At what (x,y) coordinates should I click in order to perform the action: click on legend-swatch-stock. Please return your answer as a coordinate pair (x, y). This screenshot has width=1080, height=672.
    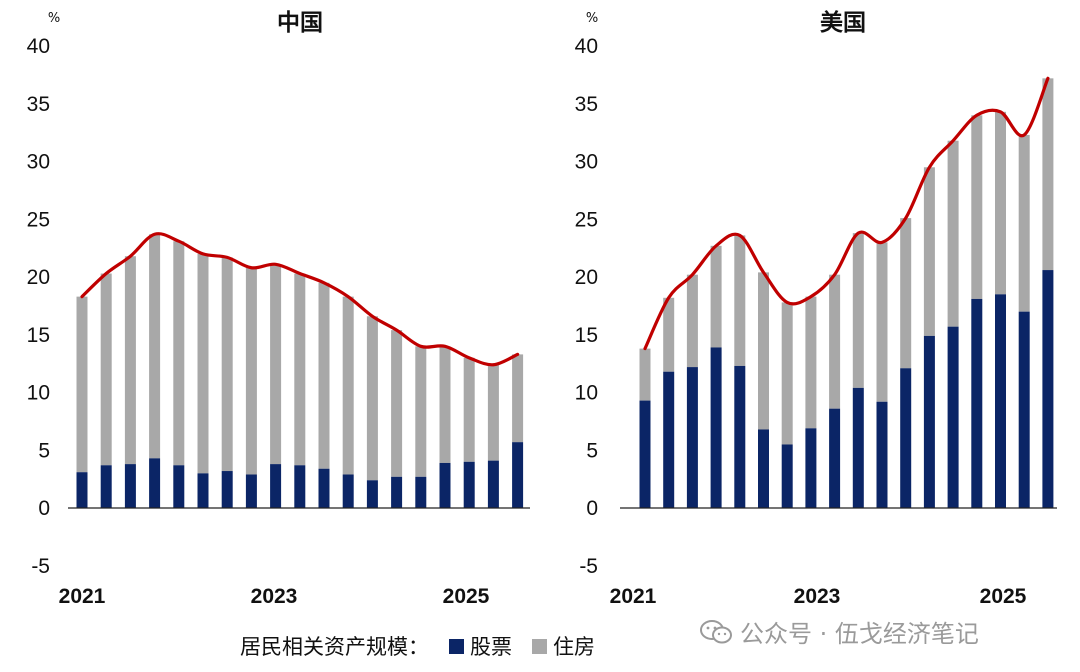
    Looking at the image, I should click on (456, 646).